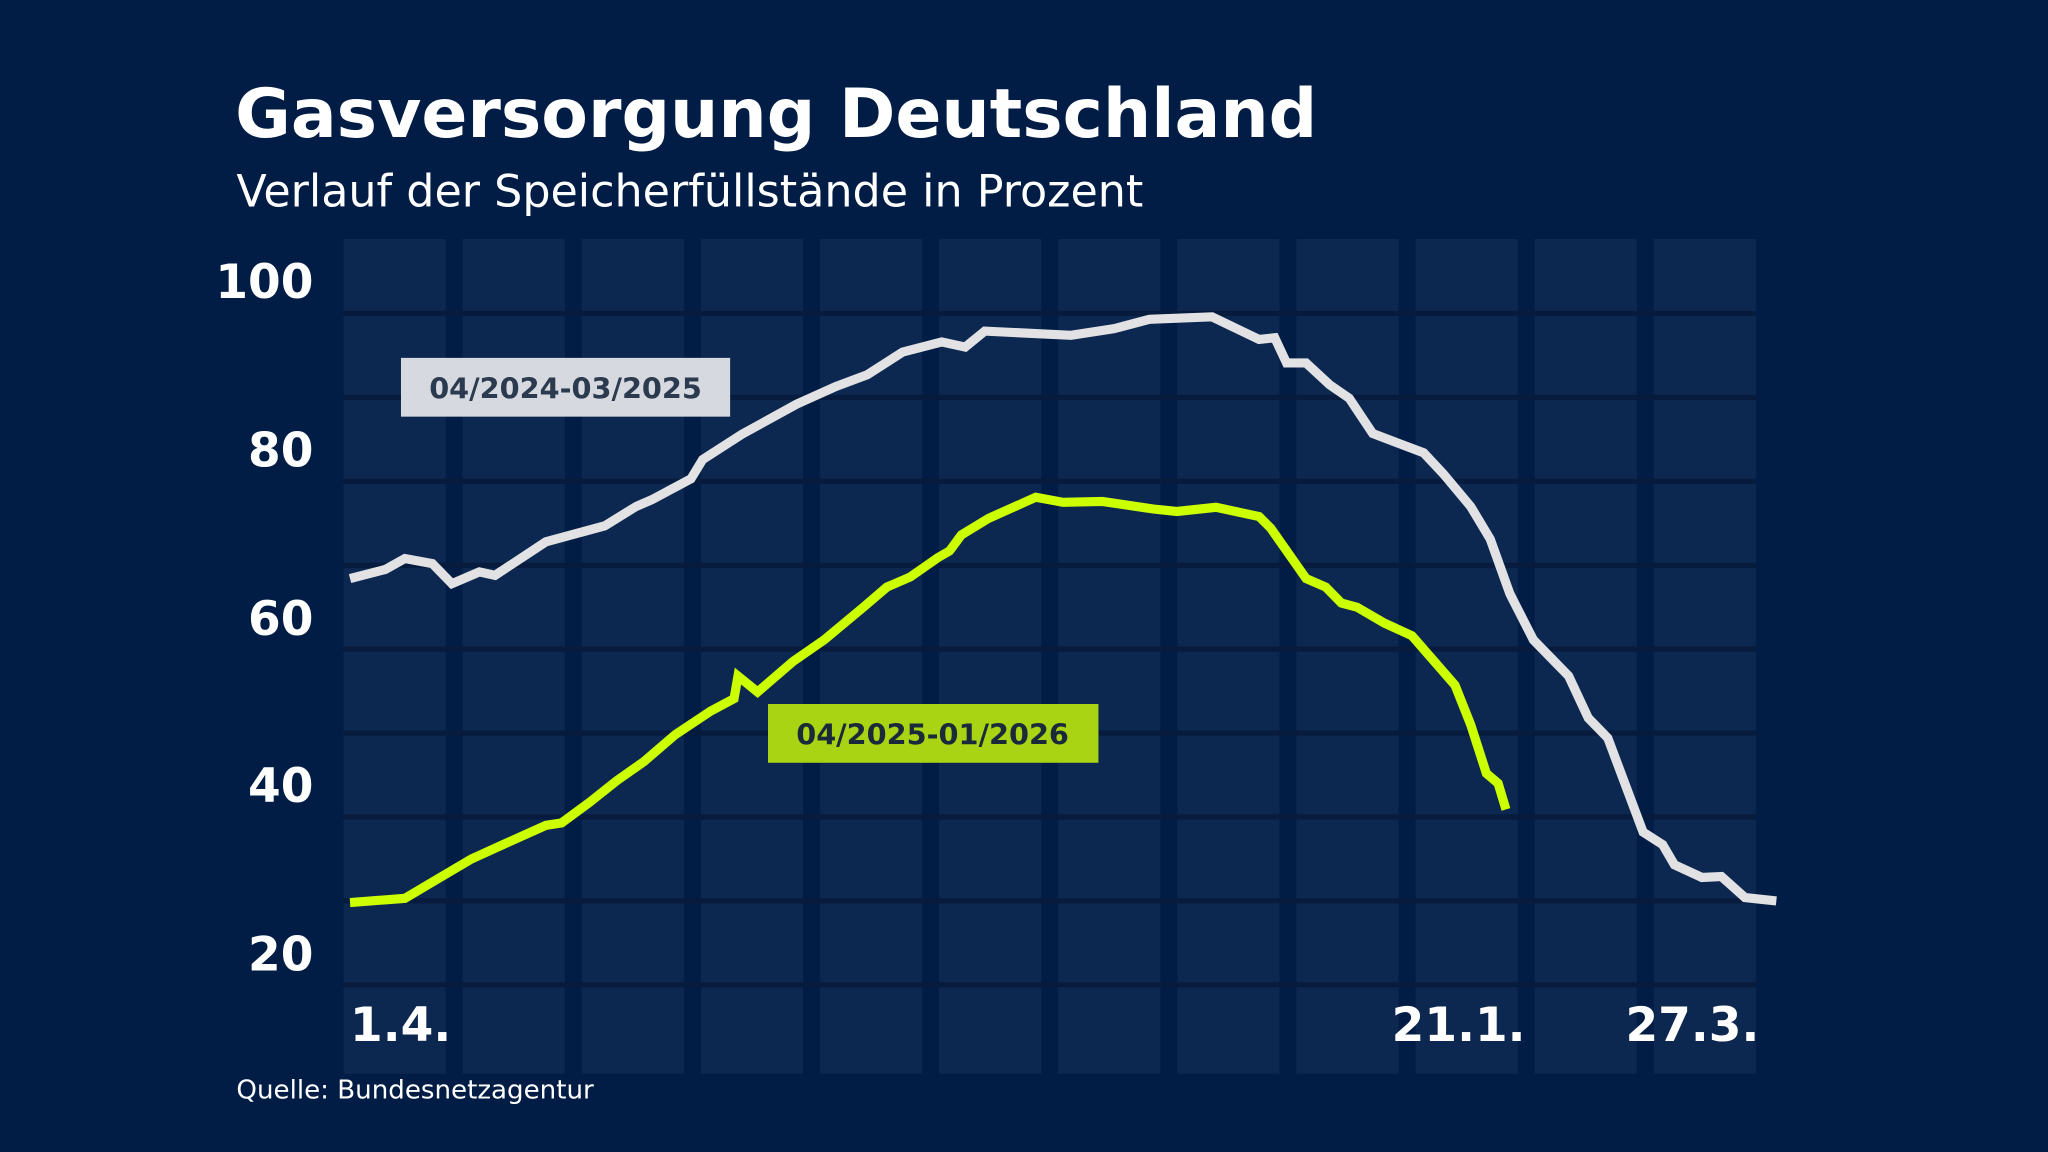  I want to click on y-tick-80: 80, so click(280, 450).